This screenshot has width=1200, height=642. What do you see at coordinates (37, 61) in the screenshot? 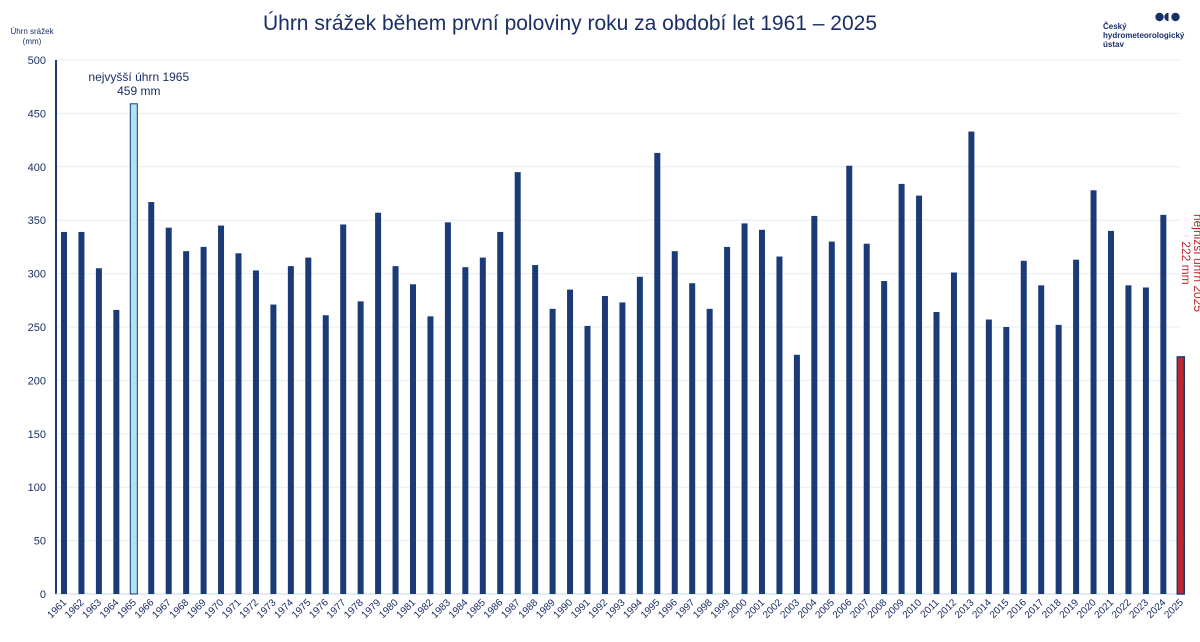
I see `y-tick-label: 500` at bounding box center [37, 61].